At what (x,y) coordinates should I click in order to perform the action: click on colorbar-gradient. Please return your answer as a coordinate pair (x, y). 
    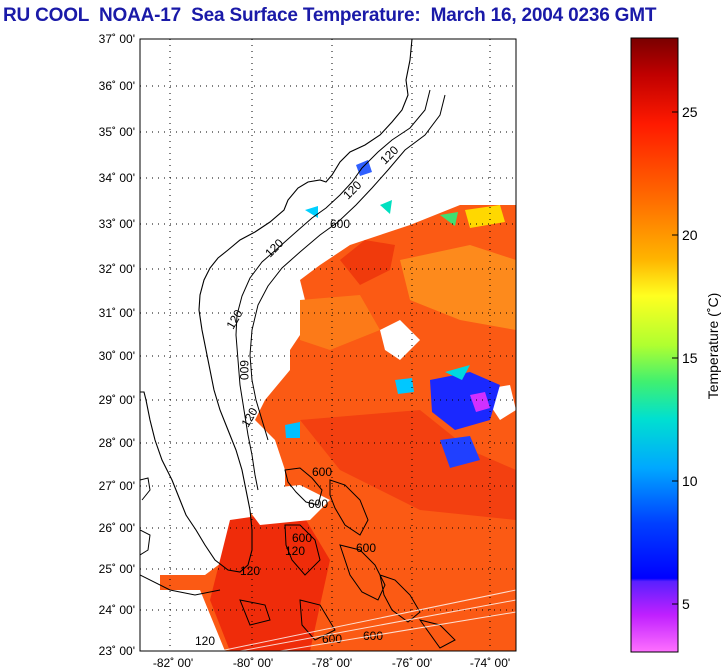
    Looking at the image, I should click on (654, 345).